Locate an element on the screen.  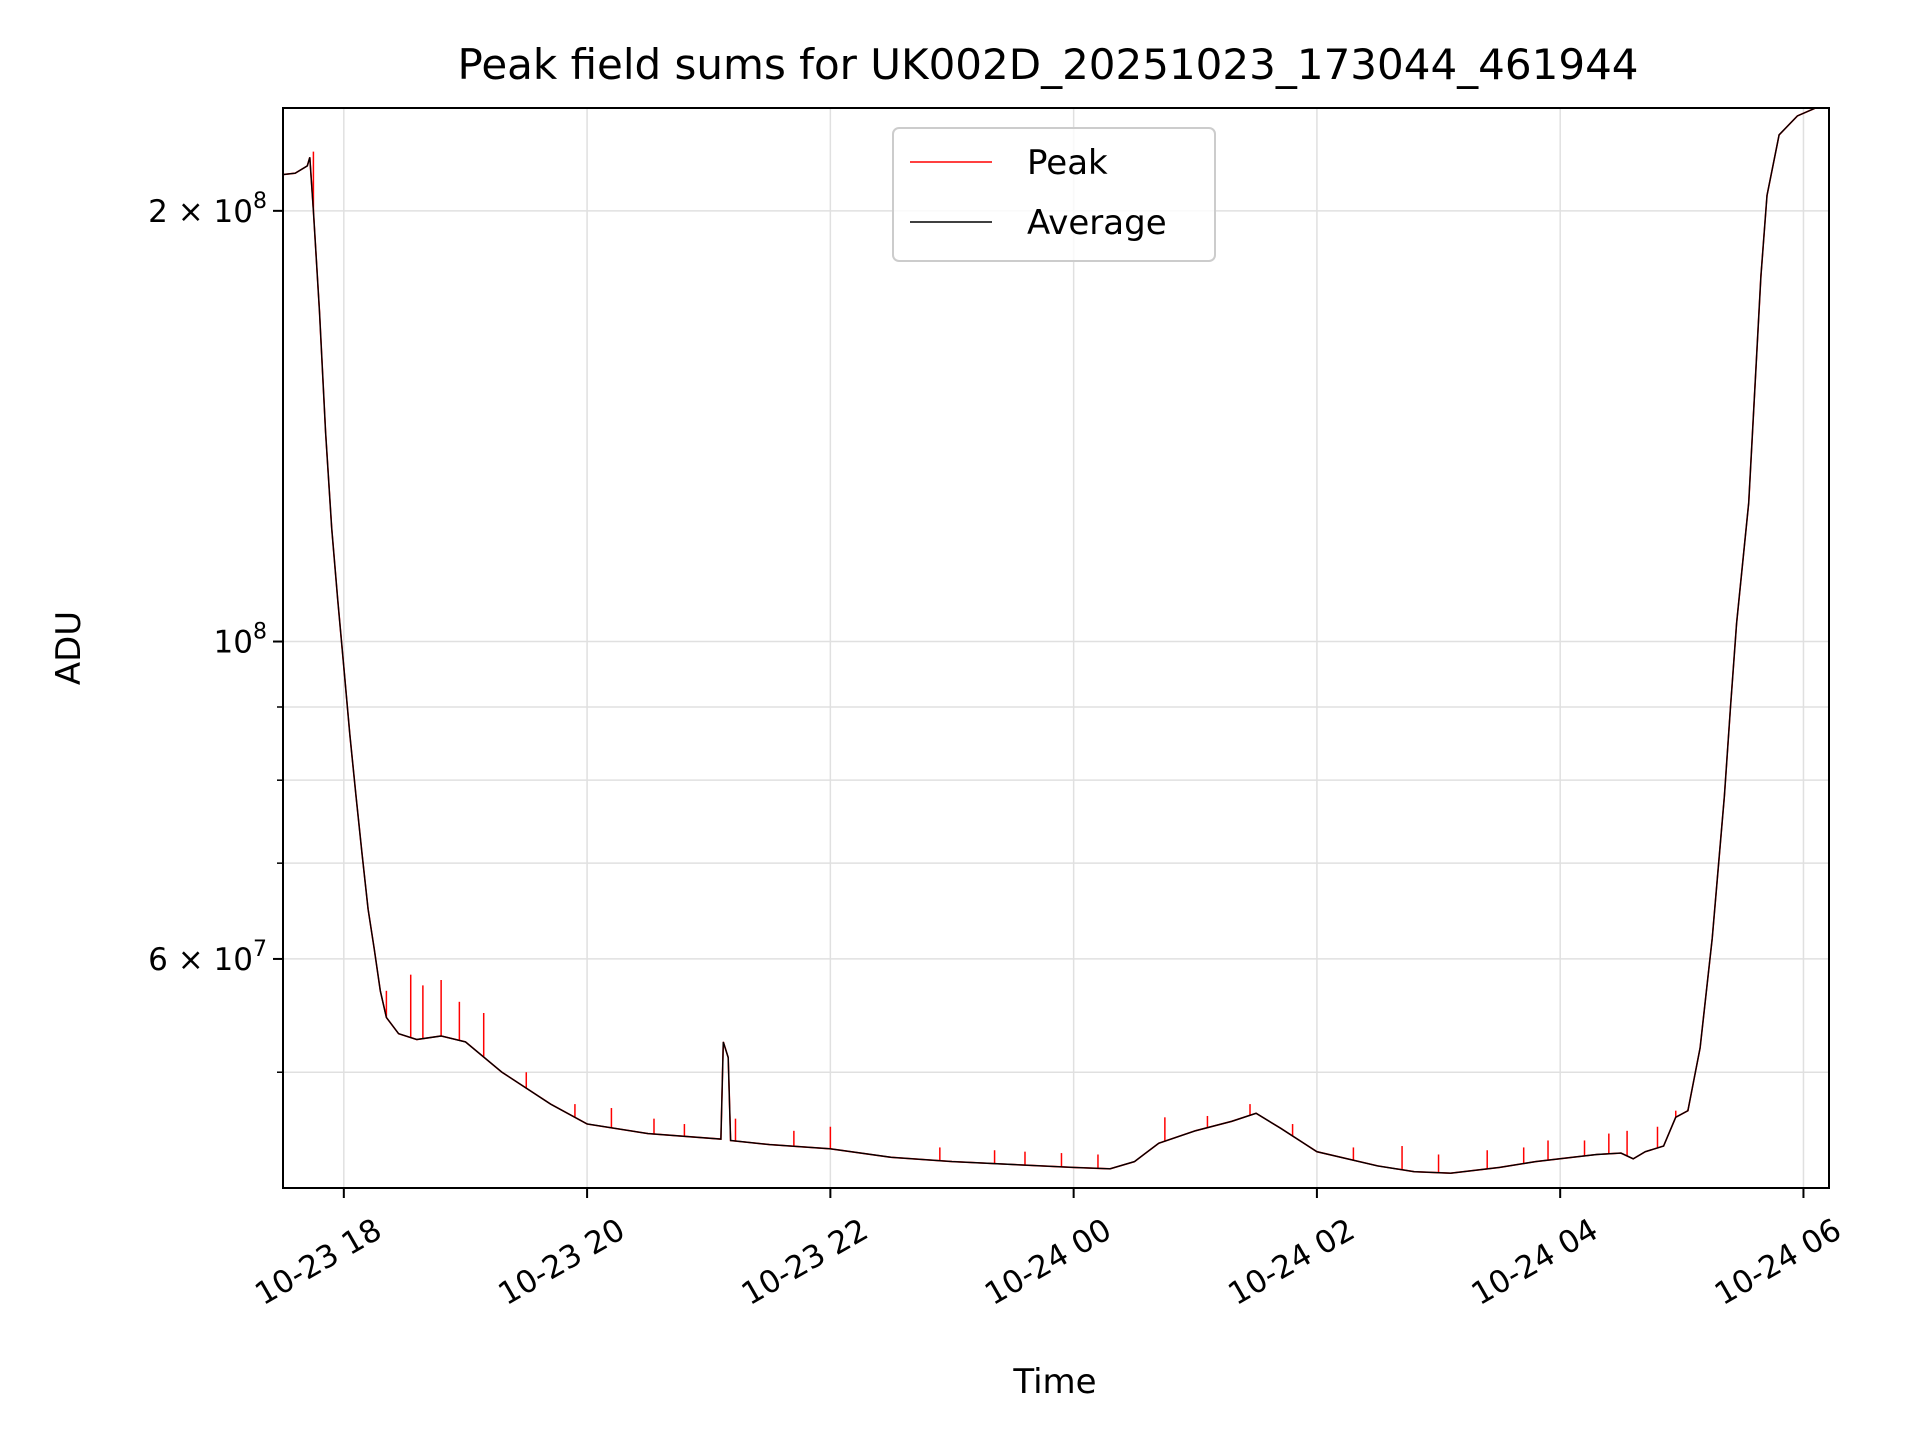
x-tick-label: 10-23 18 is located at coordinates (318, 1262).